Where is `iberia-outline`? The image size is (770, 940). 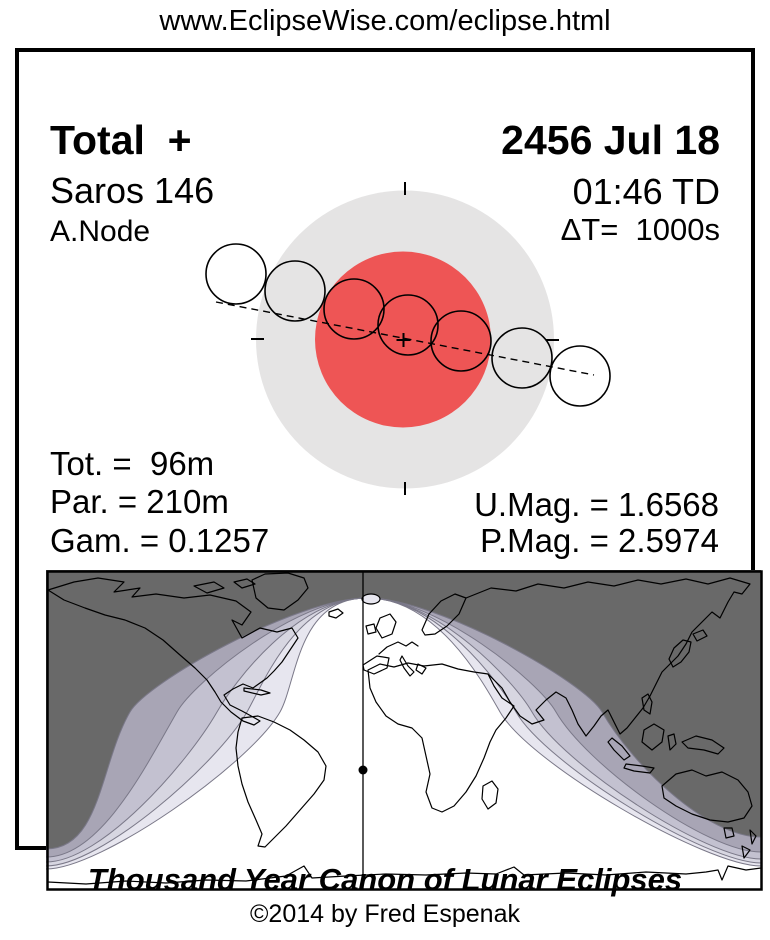
iberia-outline is located at coordinates (376, 665).